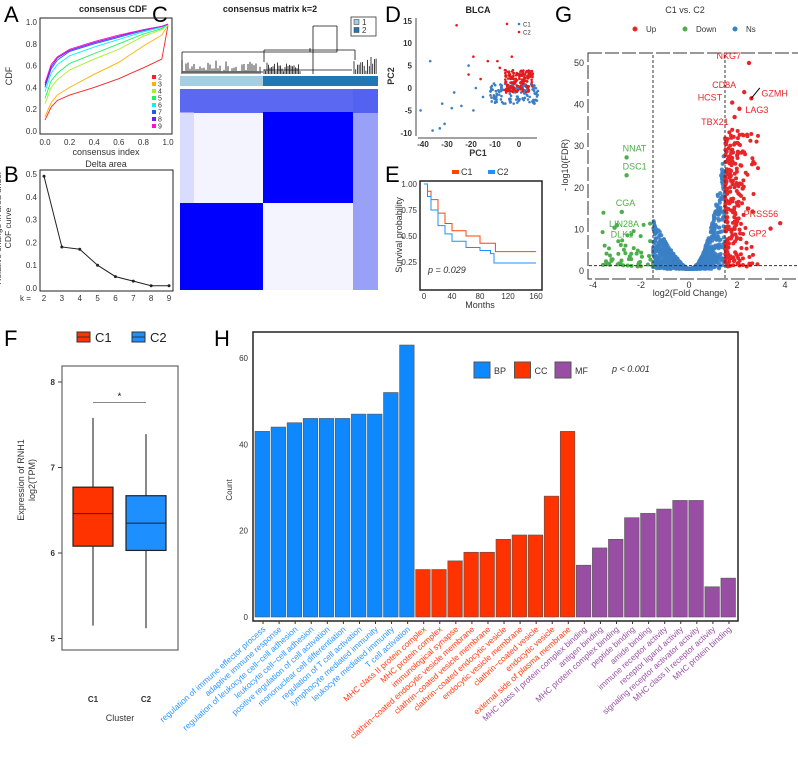 Image resolution: width=798 pixels, height=761 pixels. I want to click on f-ytick: 6, so click(53, 553).